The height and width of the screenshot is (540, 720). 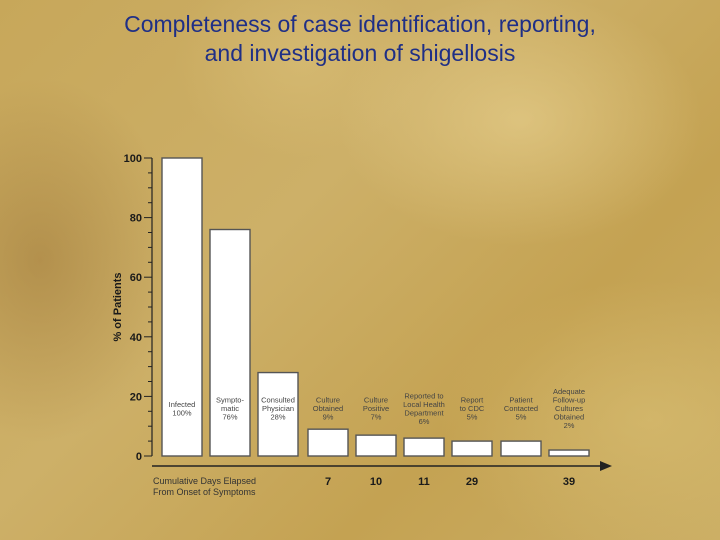 I want to click on y-tick-label: 60, so click(x=136, y=278).